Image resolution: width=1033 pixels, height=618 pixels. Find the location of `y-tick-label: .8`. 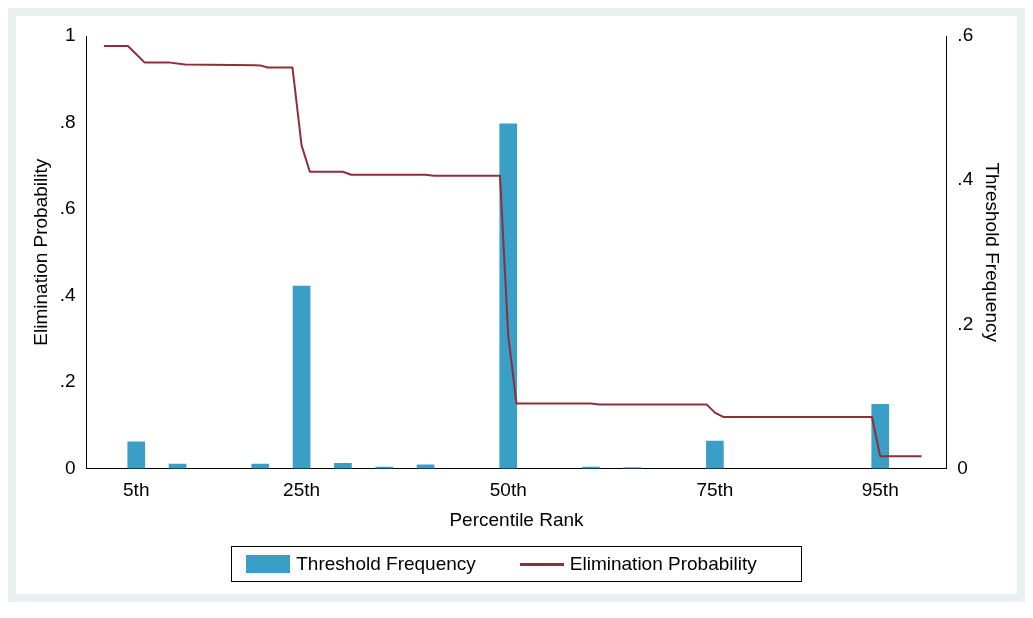

y-tick-label: .8 is located at coordinates (67, 121).